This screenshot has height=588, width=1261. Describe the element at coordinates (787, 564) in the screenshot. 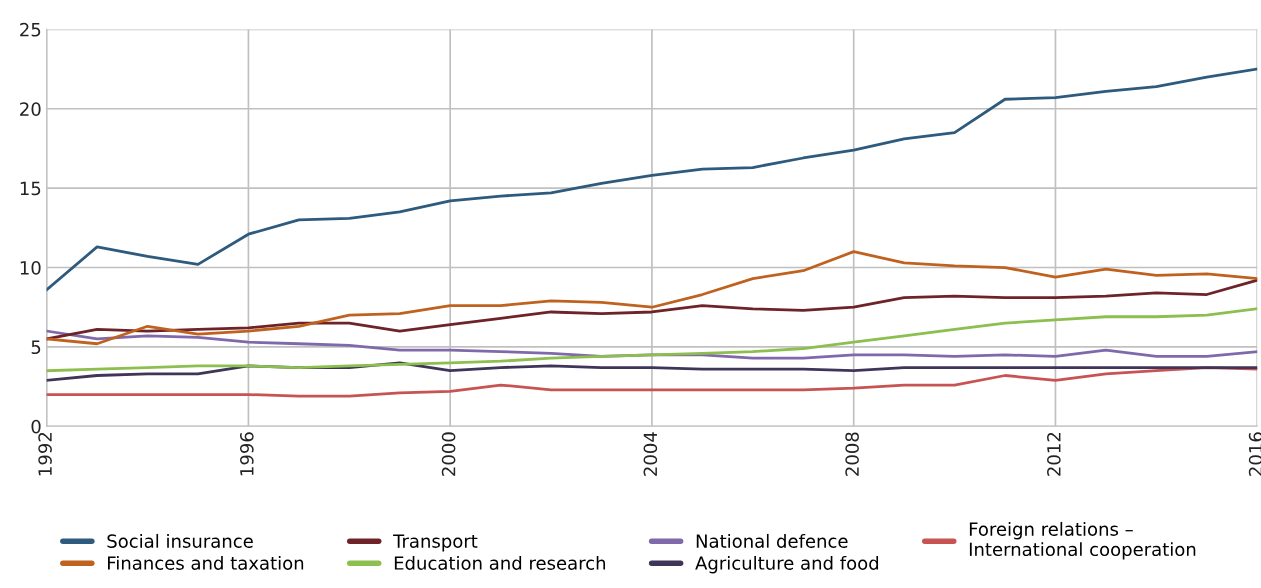

I see `legend-label: Agriculture and food` at that location.